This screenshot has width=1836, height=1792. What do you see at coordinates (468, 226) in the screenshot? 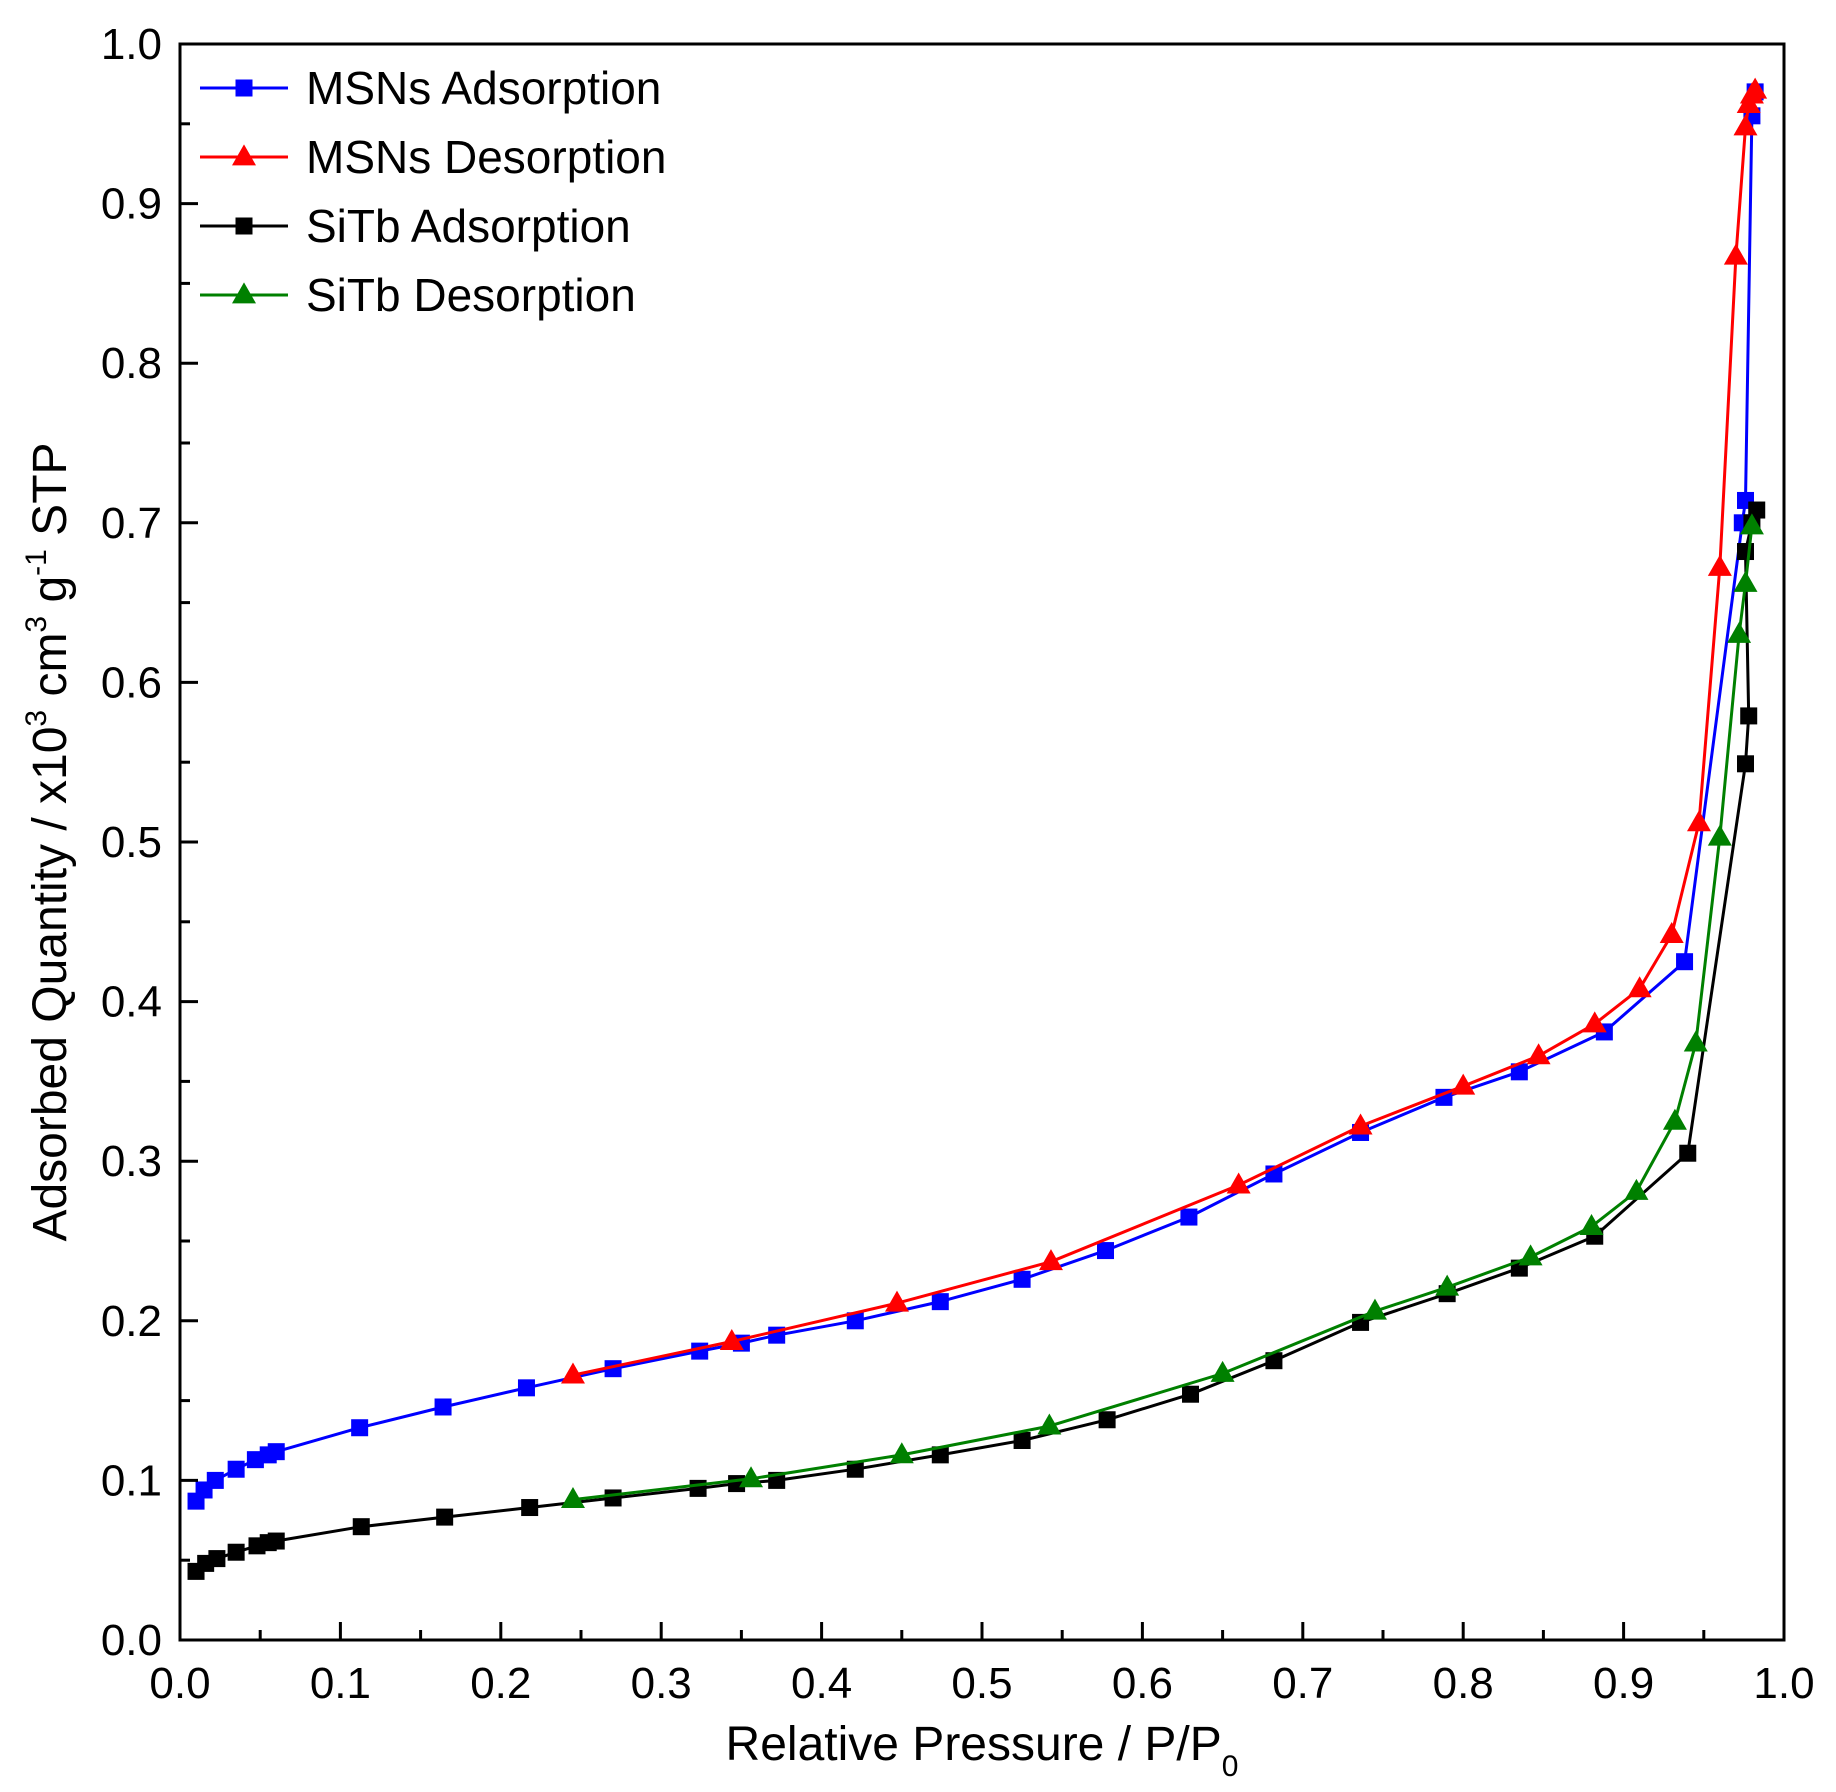
I see `legend-label-sitb-adsorption: SiTb Adsorption` at bounding box center [468, 226].